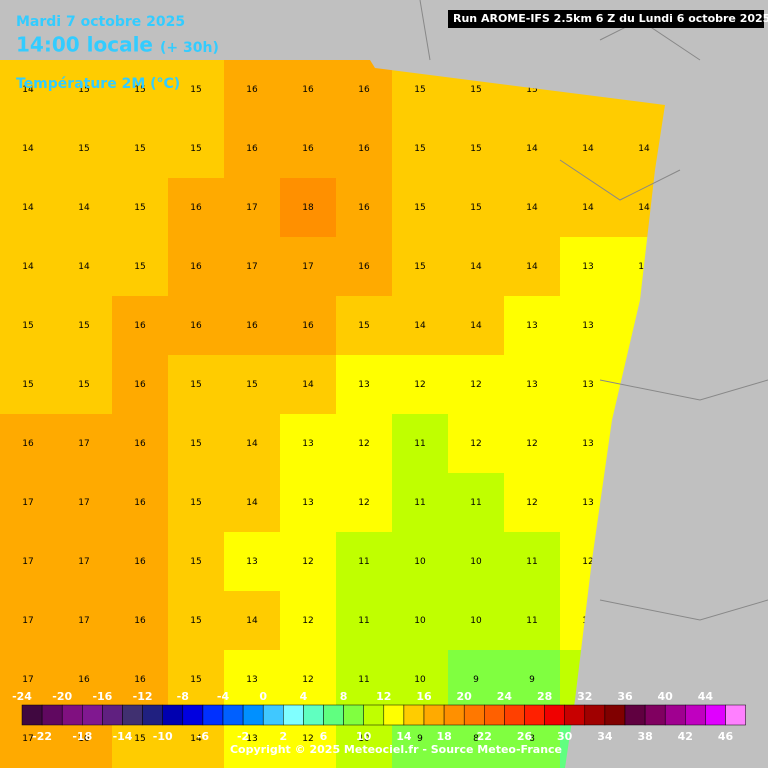 The width and height of the screenshot is (768, 768). I want to click on scale-label: 0, so click(263, 696).